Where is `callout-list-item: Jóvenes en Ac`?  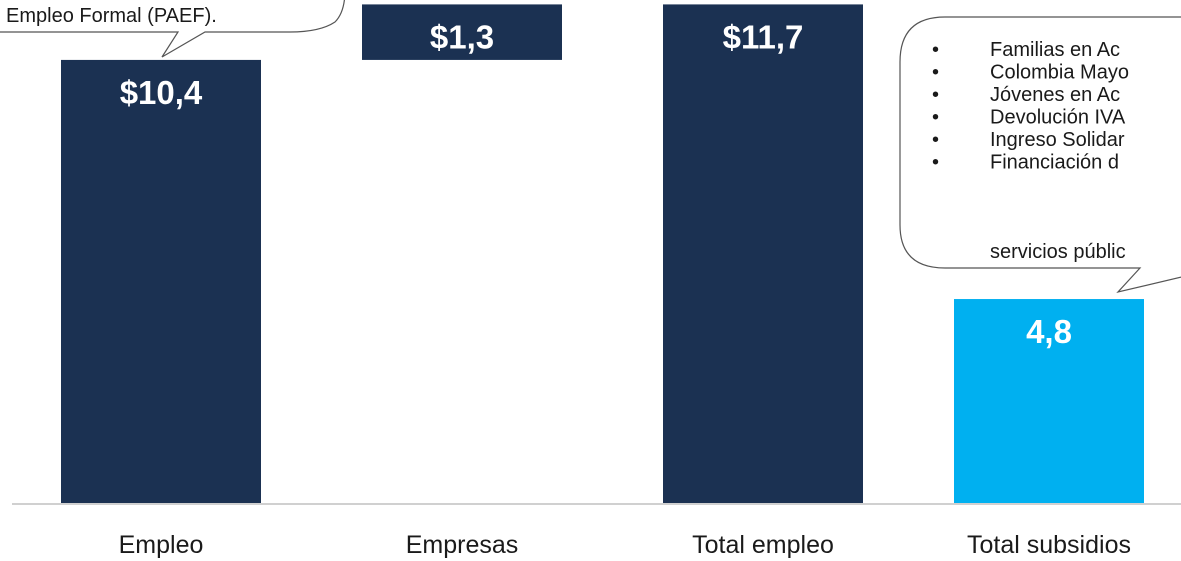
callout-list-item: Jóvenes en Ac is located at coordinates (1055, 95).